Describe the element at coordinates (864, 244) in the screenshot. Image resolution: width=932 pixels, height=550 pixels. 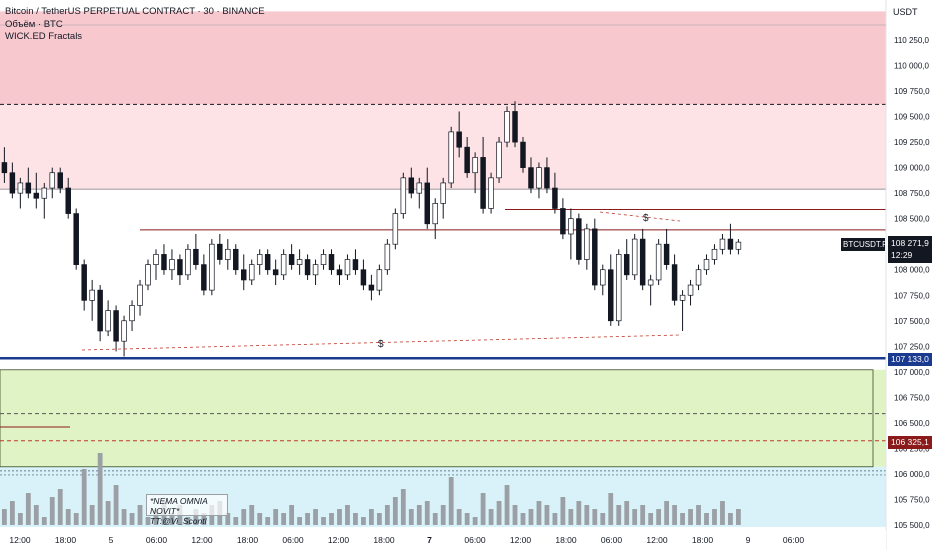
I see `symbol-tag: BTCUSDT.P` at that location.